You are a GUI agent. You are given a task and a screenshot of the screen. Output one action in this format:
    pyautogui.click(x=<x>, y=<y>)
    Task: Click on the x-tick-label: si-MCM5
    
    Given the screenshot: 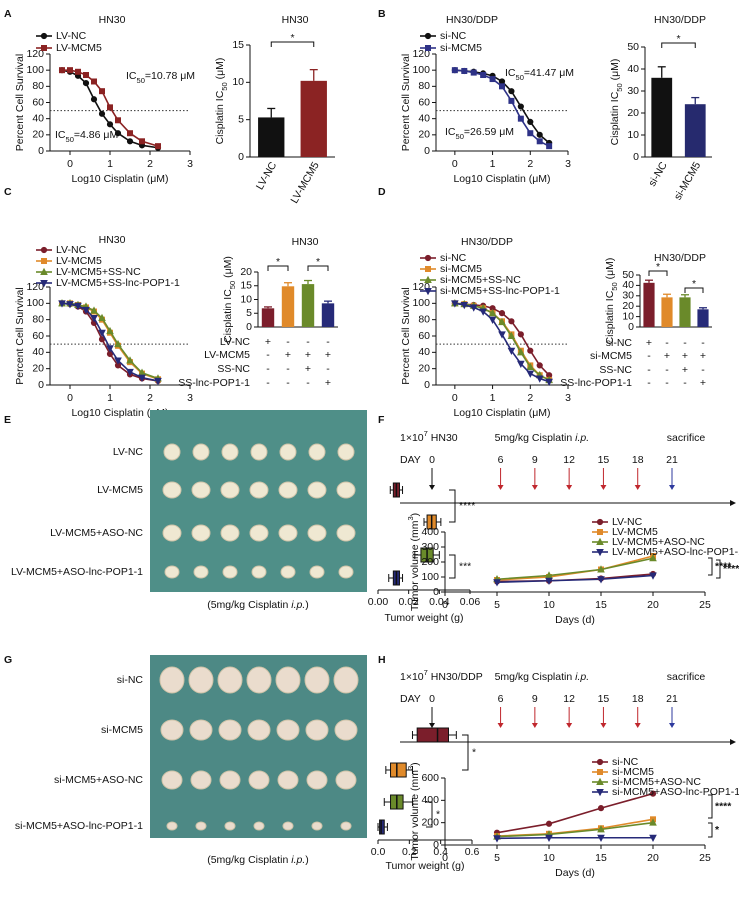 What is the action you would take?
    pyautogui.click(x=687, y=181)
    